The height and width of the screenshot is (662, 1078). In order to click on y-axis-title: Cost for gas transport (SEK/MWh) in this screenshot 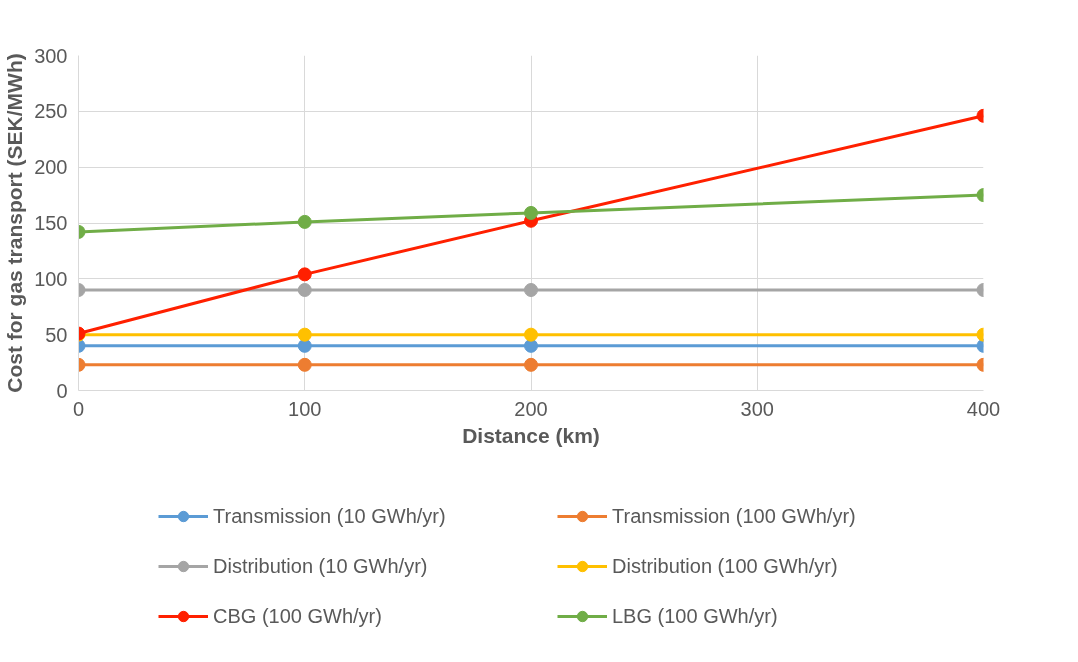, I will do `click(15, 223)`.